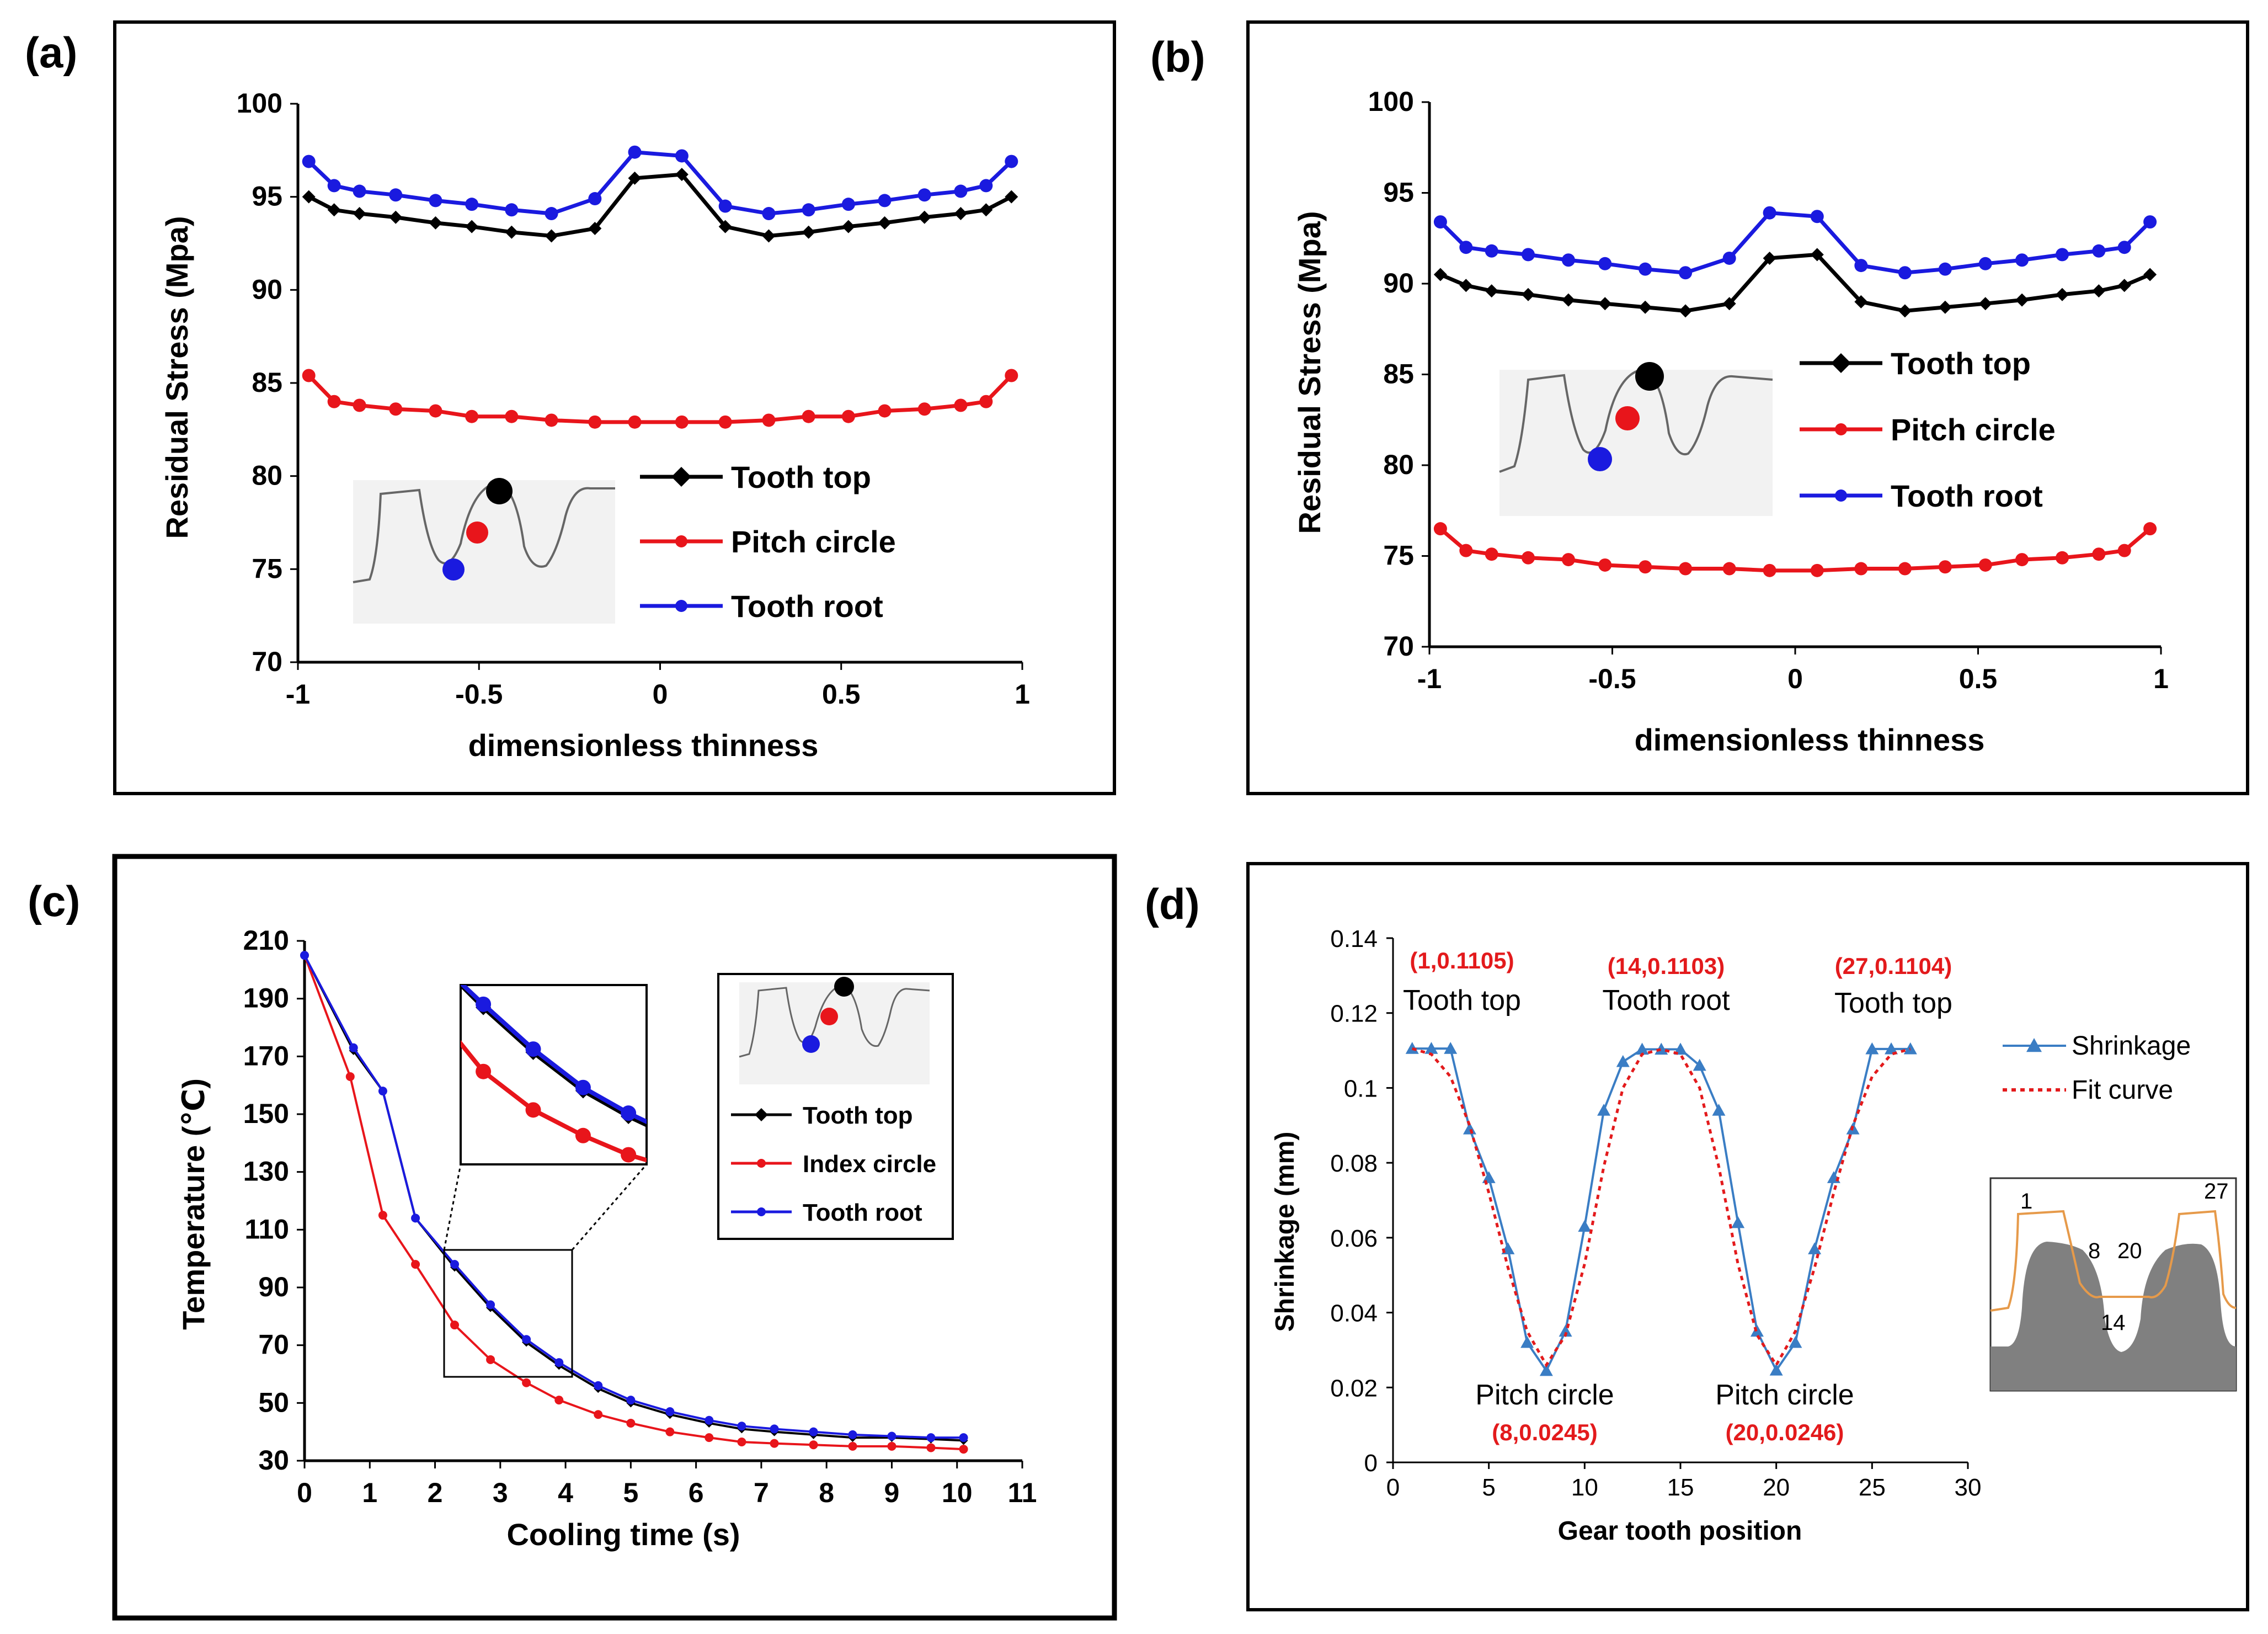  What do you see at coordinates (1612, 678) in the screenshot?
I see `chart-b-xtick-label: -0.5` at bounding box center [1612, 678].